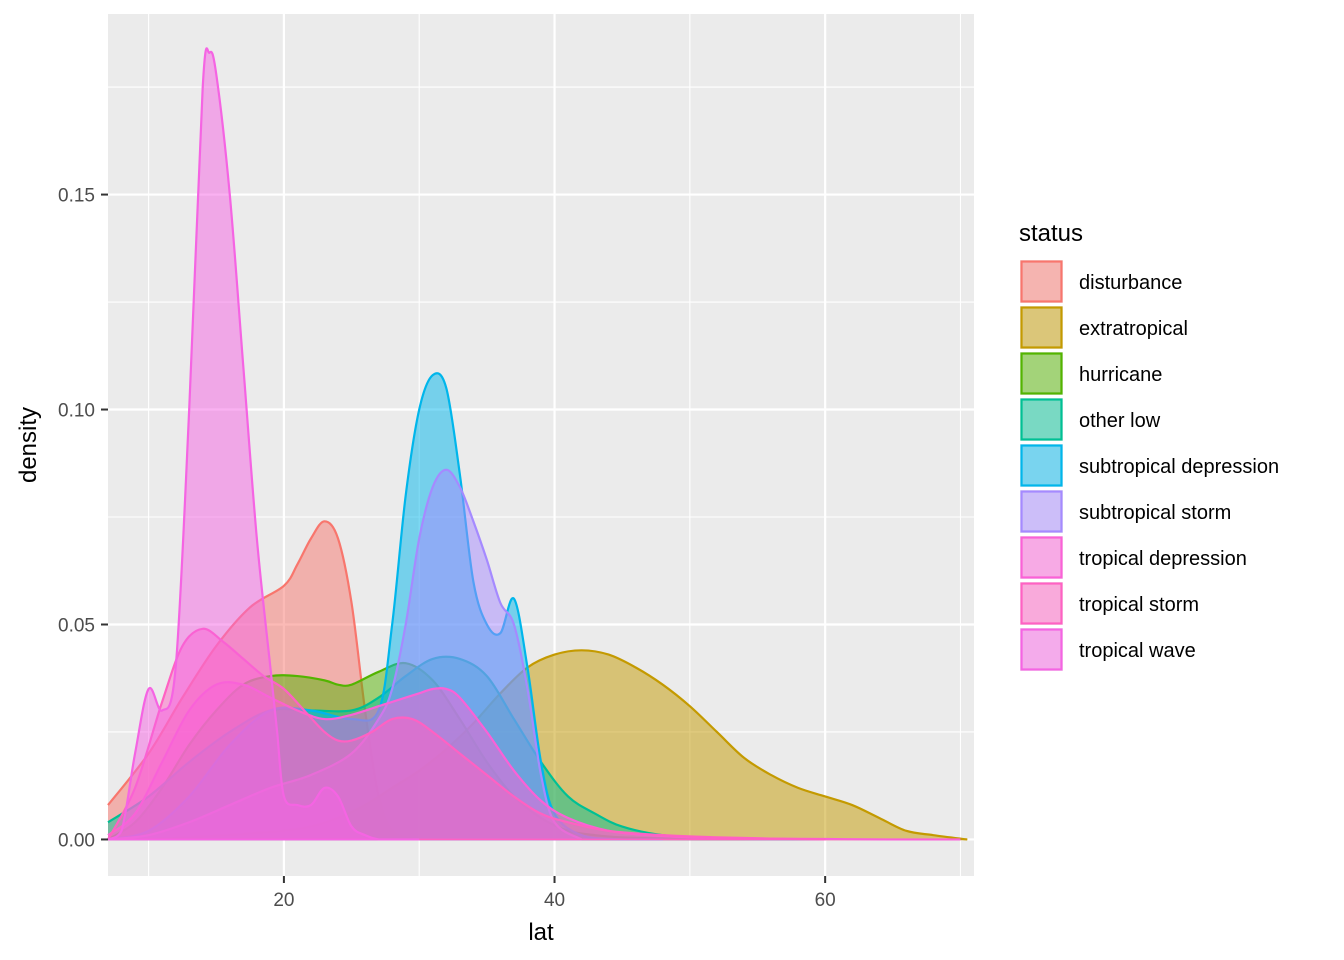  Describe the element at coordinates (1120, 375) in the screenshot. I see `legend-label-hurricane: hurricane` at that location.